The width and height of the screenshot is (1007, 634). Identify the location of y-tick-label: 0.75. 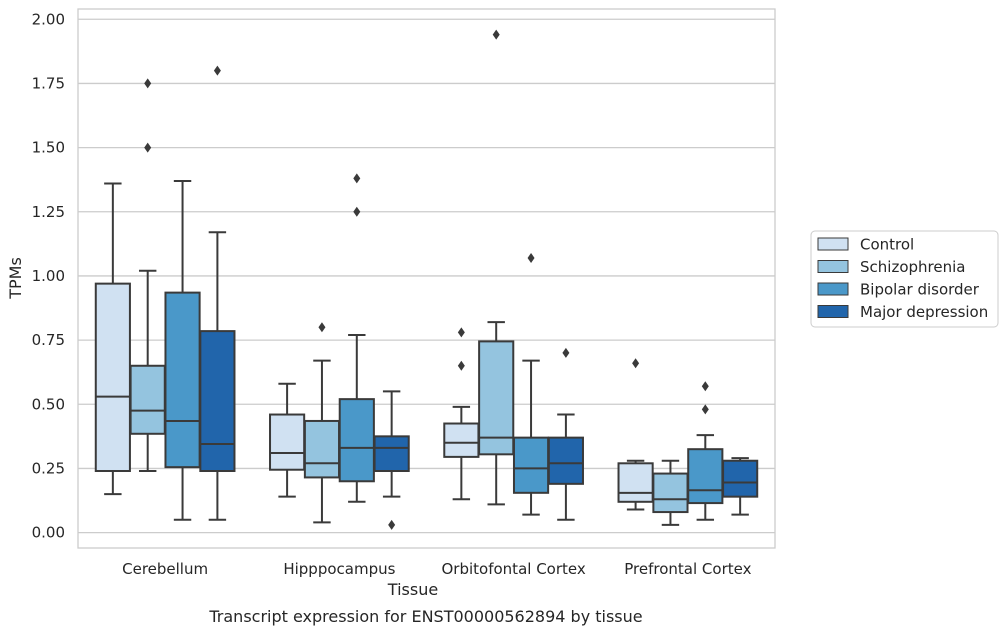
(48, 340).